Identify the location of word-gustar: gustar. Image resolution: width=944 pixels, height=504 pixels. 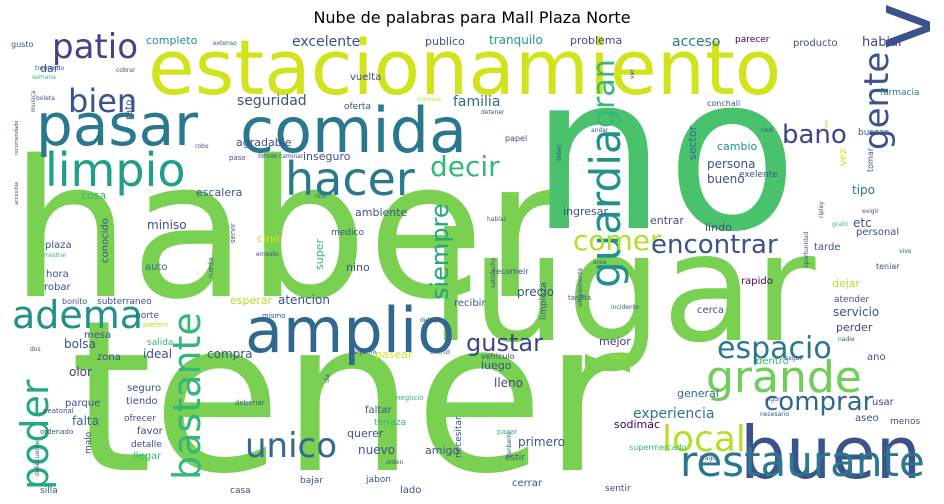
(504, 343).